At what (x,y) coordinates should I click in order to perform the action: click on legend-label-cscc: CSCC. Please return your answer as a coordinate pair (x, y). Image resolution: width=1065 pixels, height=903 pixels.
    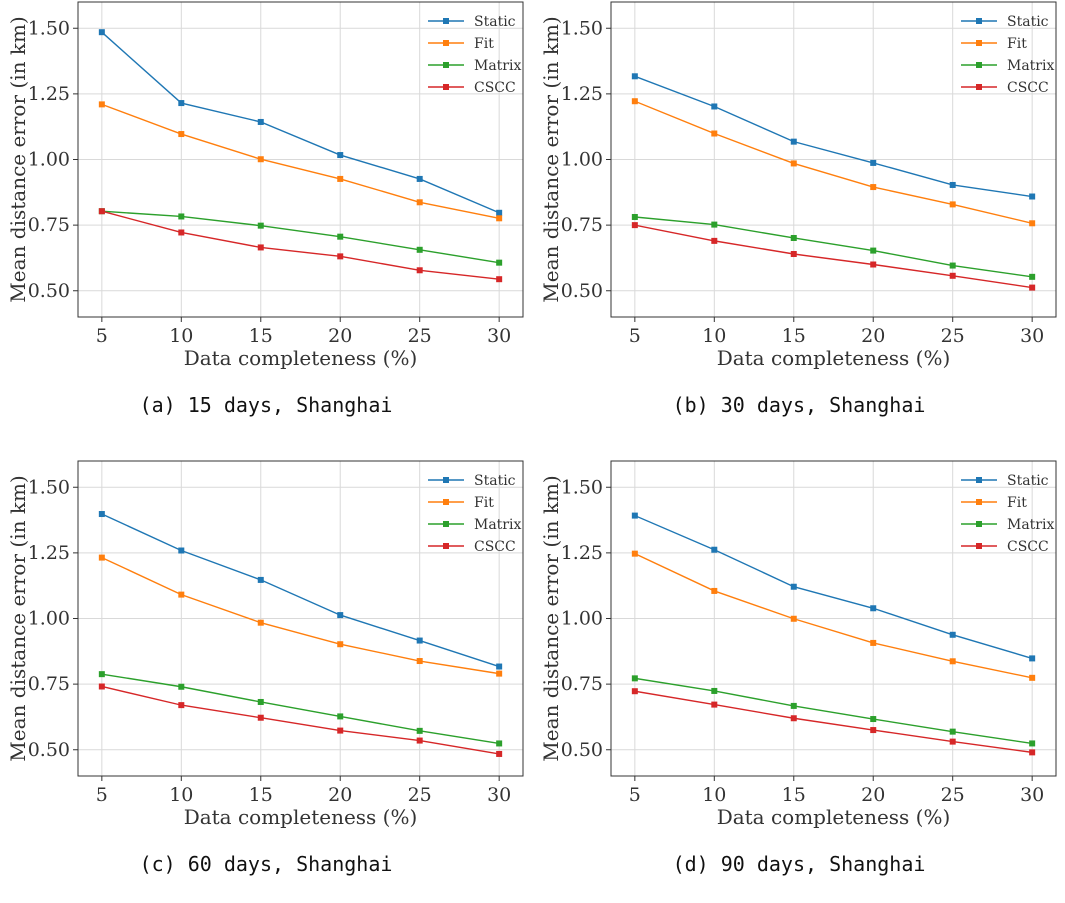
    Looking at the image, I should click on (1028, 547).